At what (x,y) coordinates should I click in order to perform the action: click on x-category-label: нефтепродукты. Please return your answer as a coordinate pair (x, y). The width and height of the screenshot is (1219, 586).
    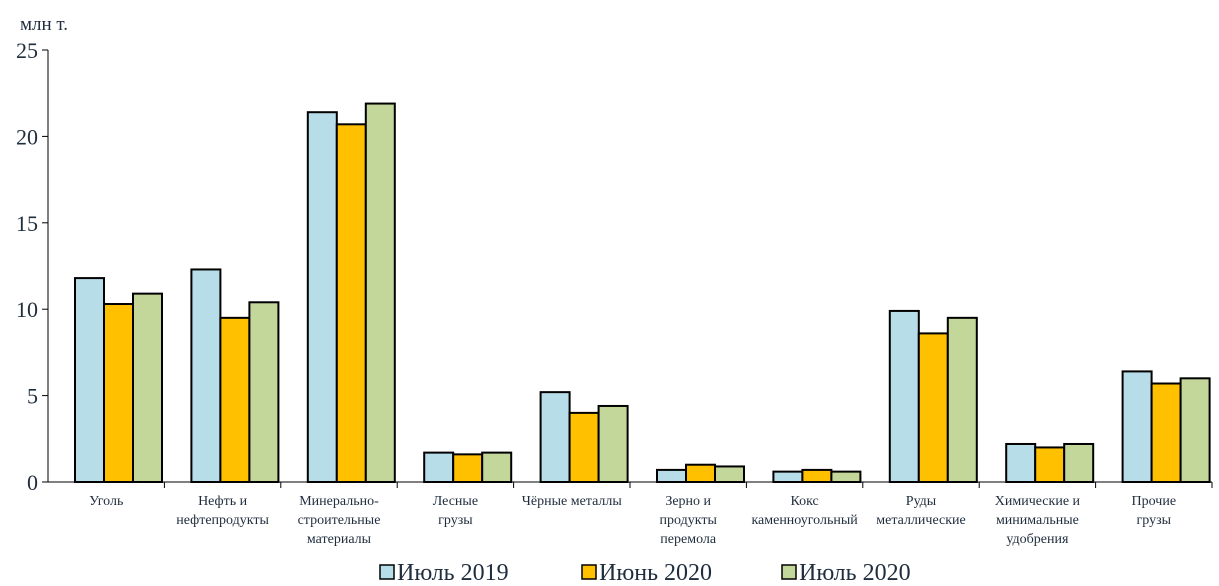
    Looking at the image, I should click on (222, 520).